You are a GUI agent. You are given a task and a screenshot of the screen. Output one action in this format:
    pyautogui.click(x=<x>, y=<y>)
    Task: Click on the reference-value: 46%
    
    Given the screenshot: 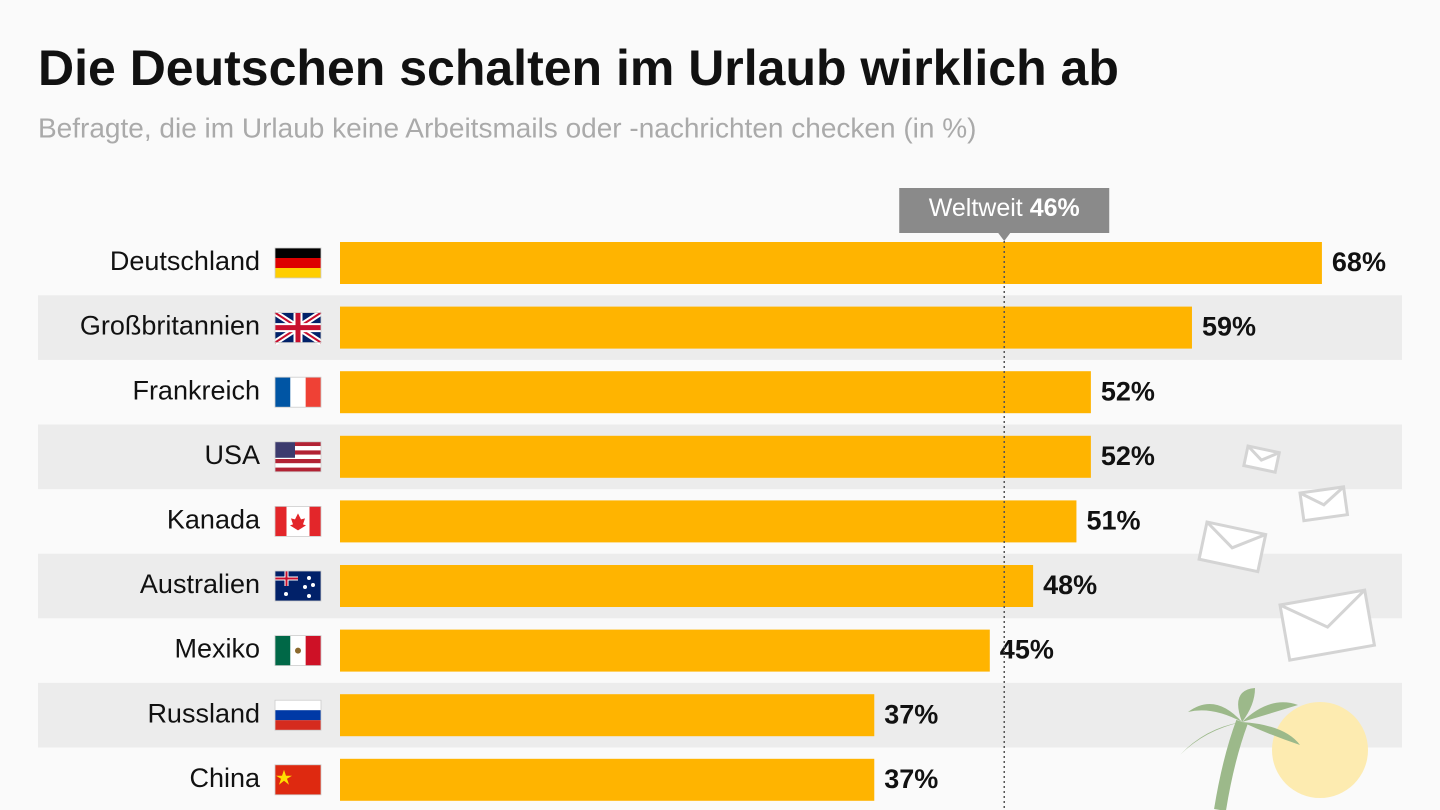 What is the action you would take?
    pyautogui.click(x=1055, y=208)
    